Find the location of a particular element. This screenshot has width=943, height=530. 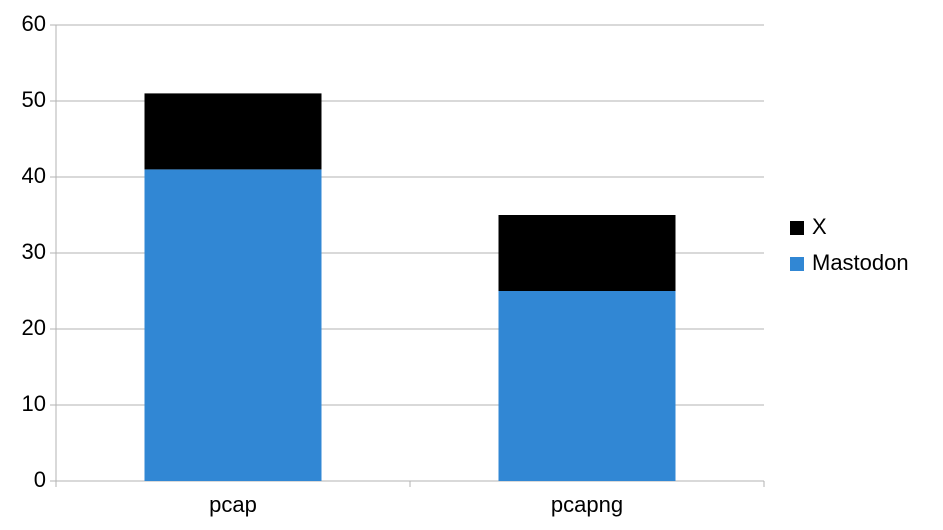

legend-label: X is located at coordinates (819, 226).